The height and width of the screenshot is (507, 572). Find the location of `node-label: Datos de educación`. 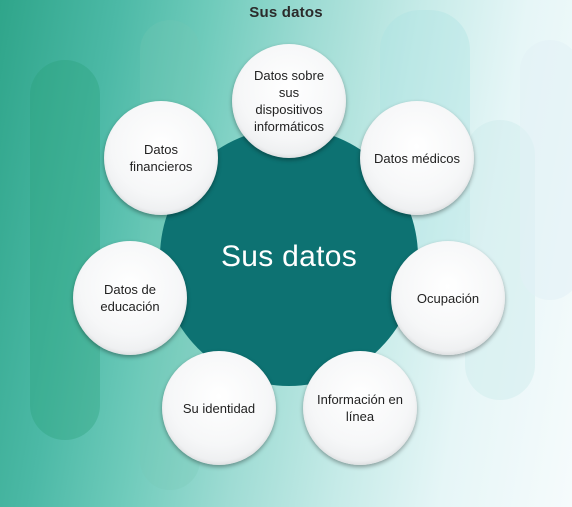

node-label: Datos de educación is located at coordinates (130, 298).